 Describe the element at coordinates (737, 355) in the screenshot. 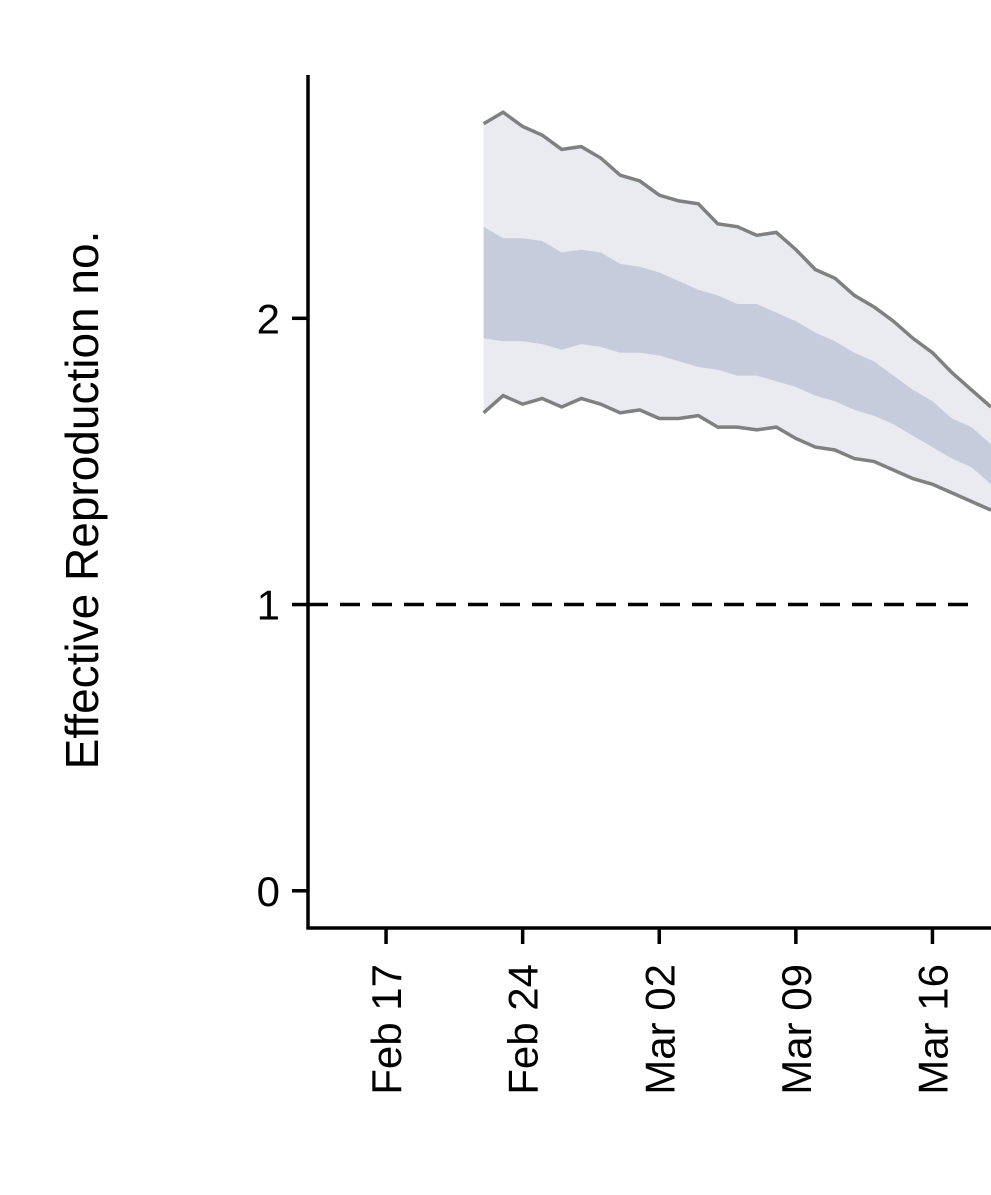

I see `inner-credible-band` at that location.